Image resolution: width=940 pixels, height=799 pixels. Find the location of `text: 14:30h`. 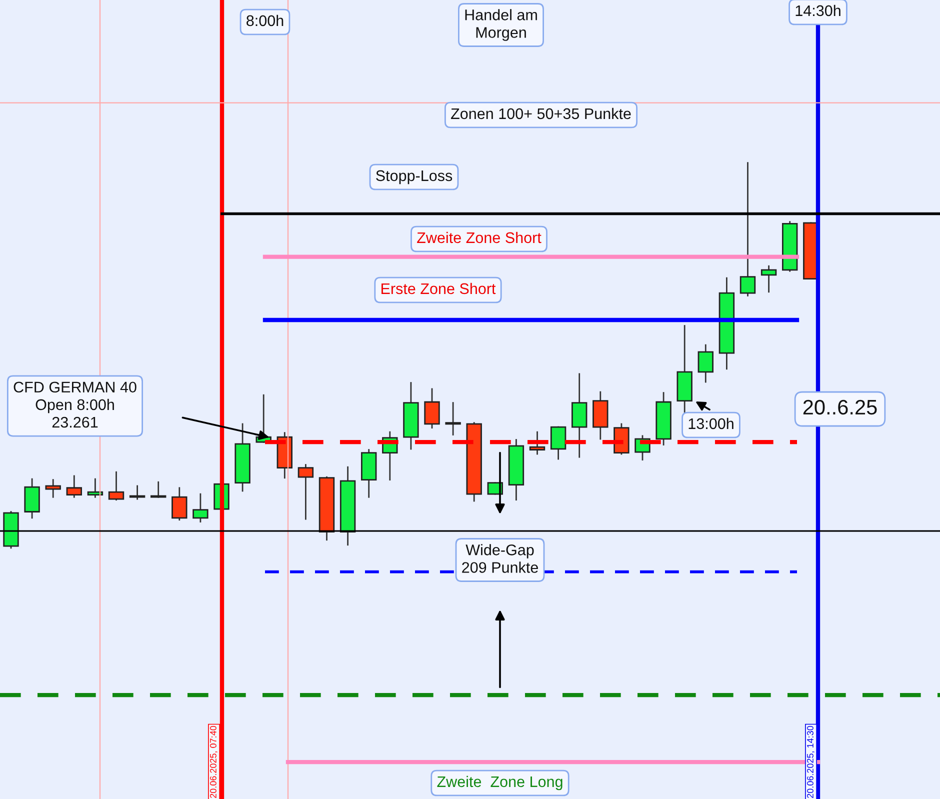

text: 14:30h is located at coordinates (818, 10).